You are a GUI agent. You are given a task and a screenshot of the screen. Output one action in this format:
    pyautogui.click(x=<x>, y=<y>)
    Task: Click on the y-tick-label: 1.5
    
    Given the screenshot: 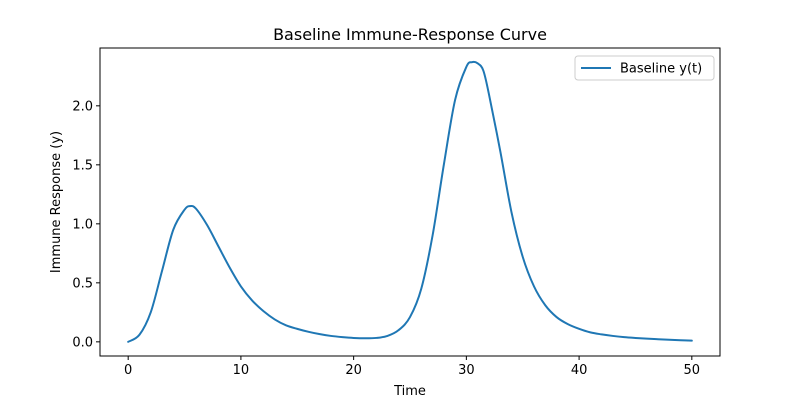 What is the action you would take?
    pyautogui.click(x=82, y=165)
    